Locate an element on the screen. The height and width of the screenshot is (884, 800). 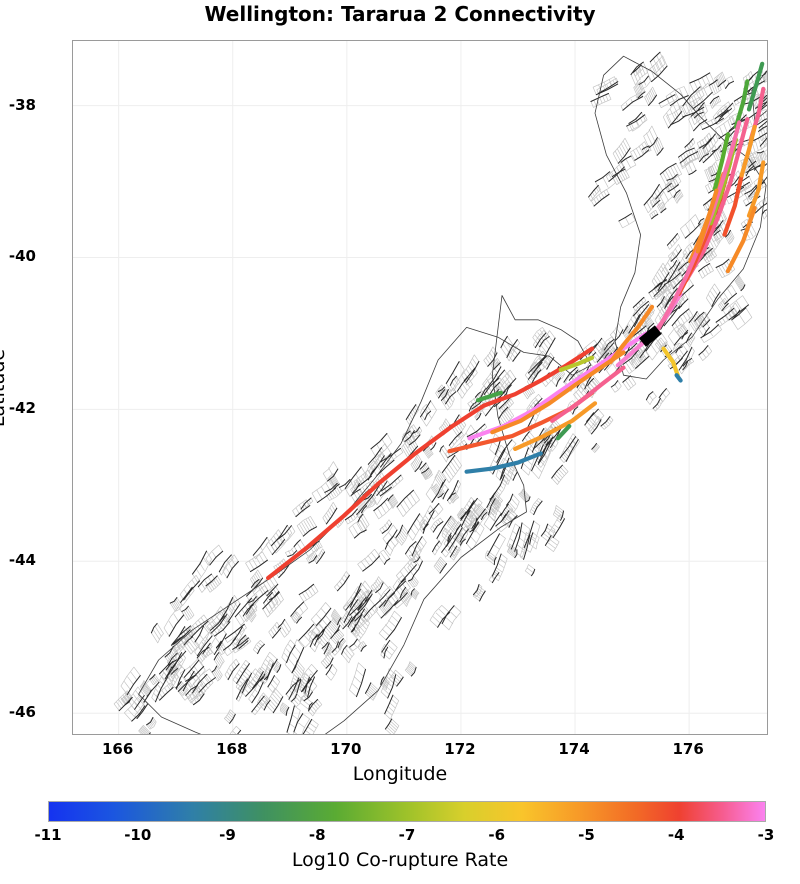
connected-fault-wairoa-fault is located at coordinates (748, 151).